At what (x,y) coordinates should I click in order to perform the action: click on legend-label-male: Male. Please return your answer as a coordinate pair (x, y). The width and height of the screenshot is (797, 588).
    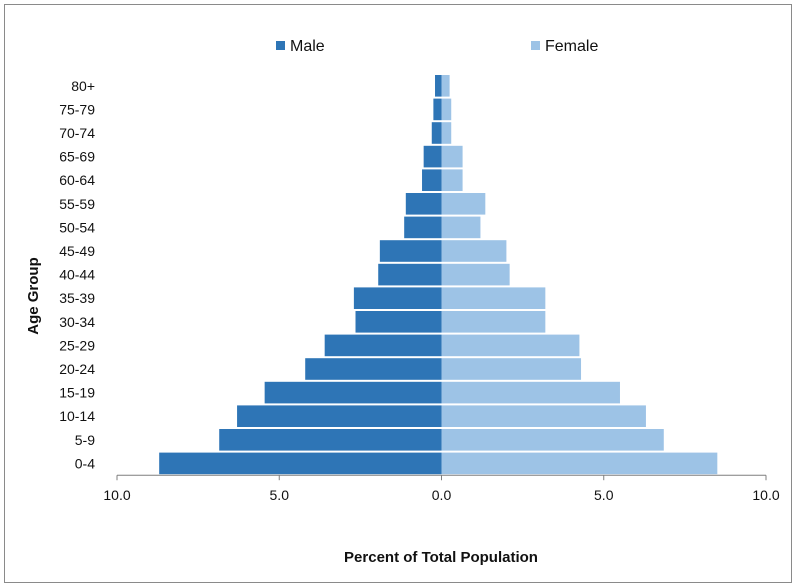
    Looking at the image, I should click on (307, 46).